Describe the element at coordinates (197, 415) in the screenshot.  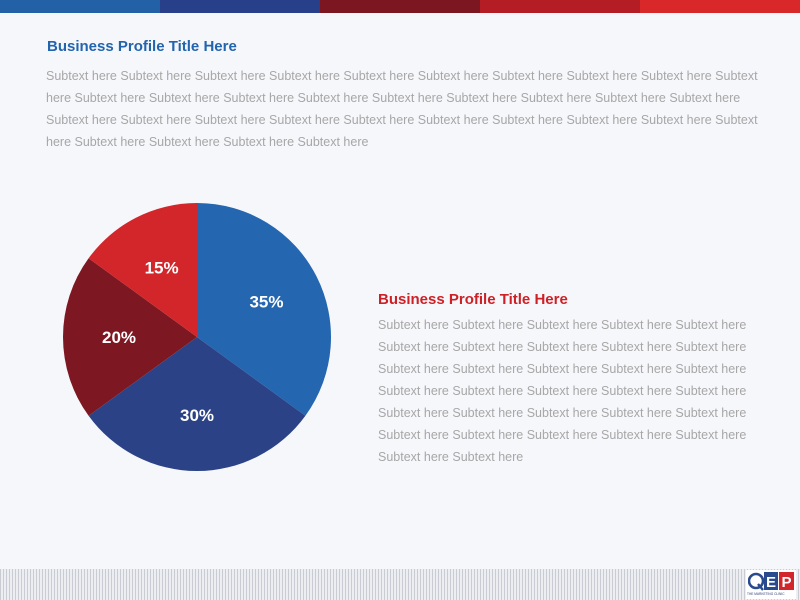
I see `pie-slice-label: 30%` at that location.